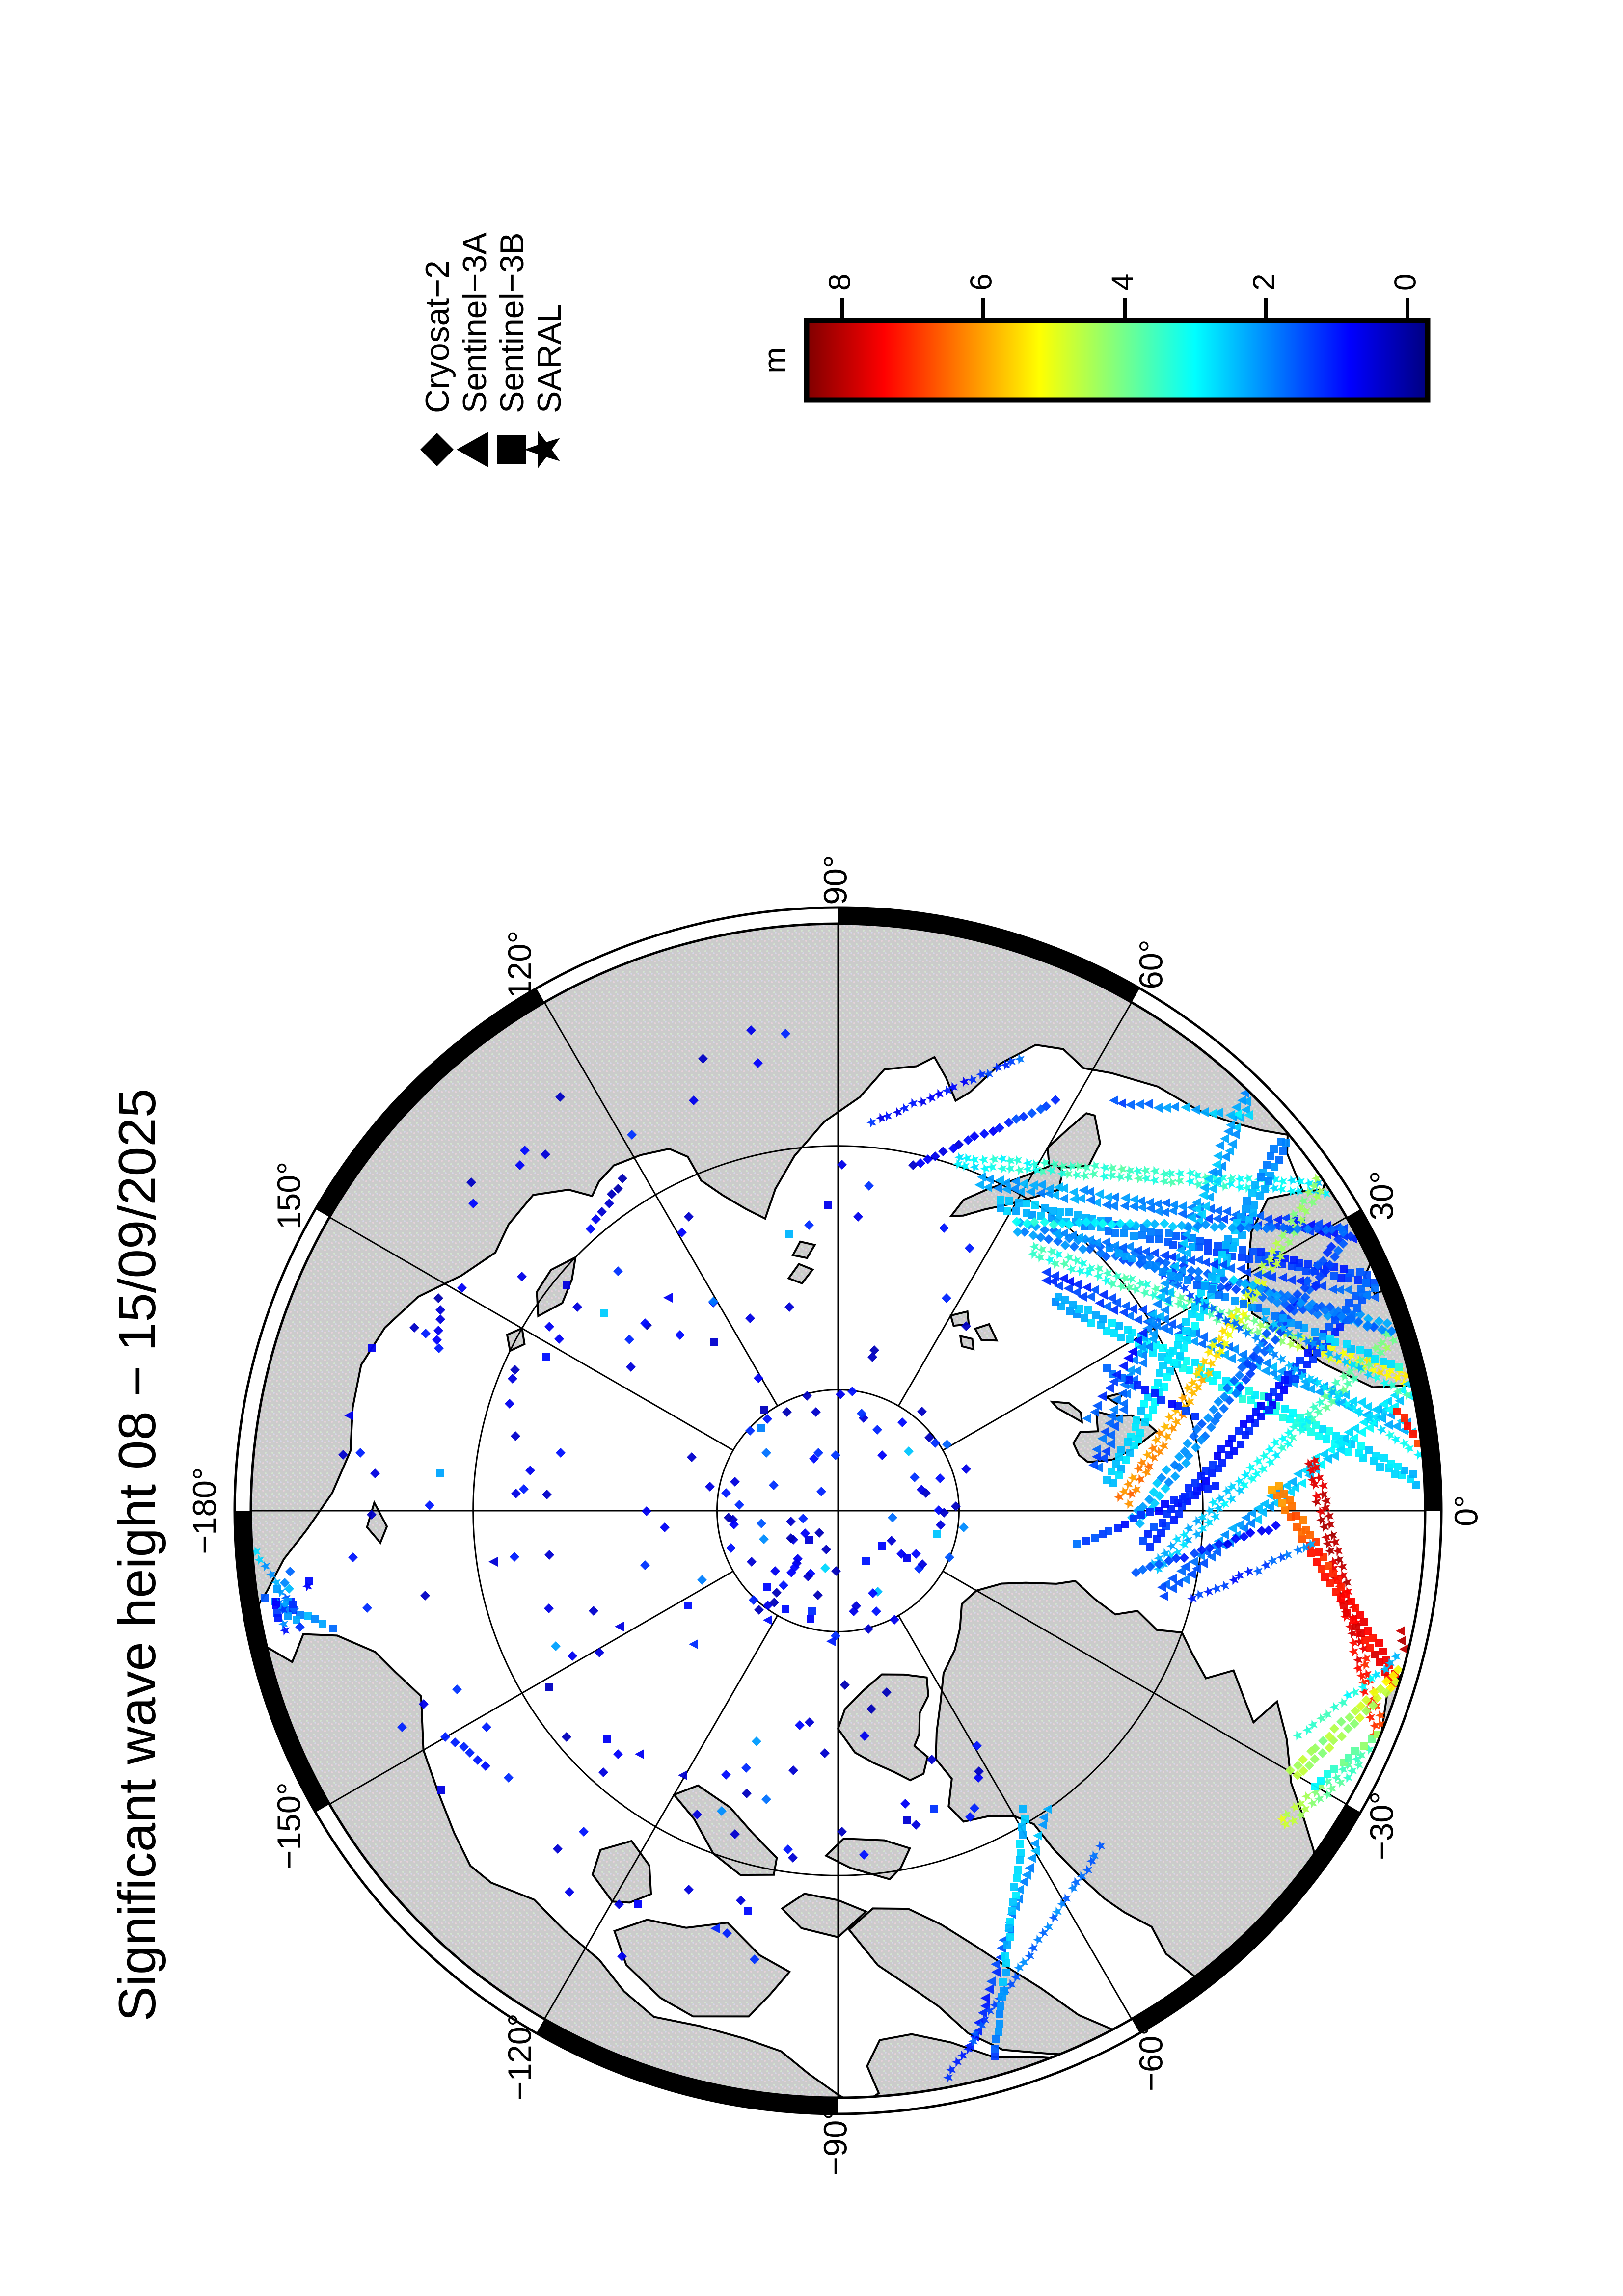  I want to click on colorbar-ticks: 8 6 4 2 0, so click(1122, 297).